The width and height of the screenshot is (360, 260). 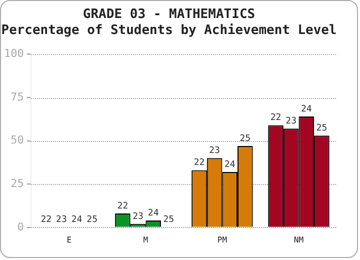 I want to click on y-tick-label: 25, so click(x=17, y=183).